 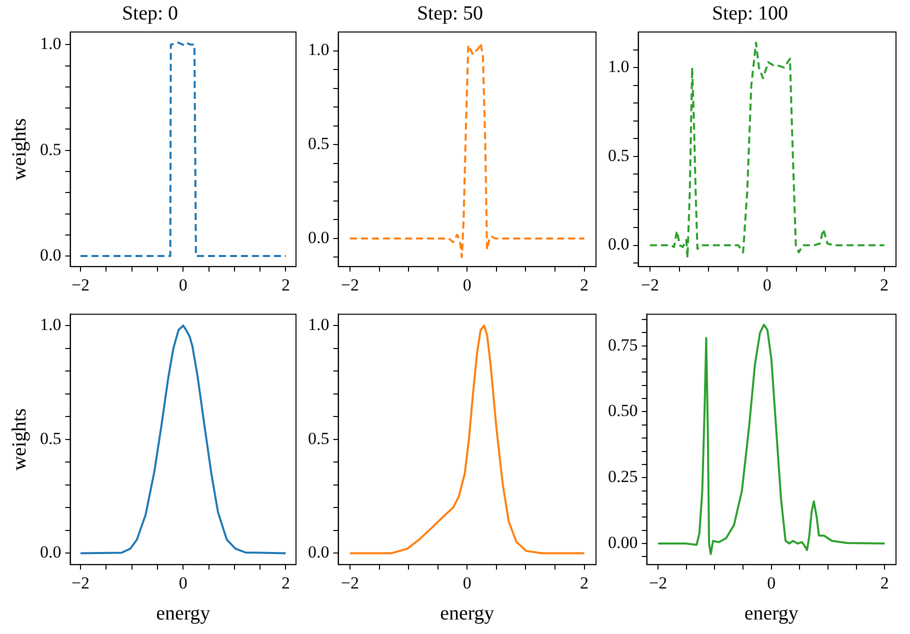 I want to click on y-tick-label: 0.00, so click(x=623, y=542).